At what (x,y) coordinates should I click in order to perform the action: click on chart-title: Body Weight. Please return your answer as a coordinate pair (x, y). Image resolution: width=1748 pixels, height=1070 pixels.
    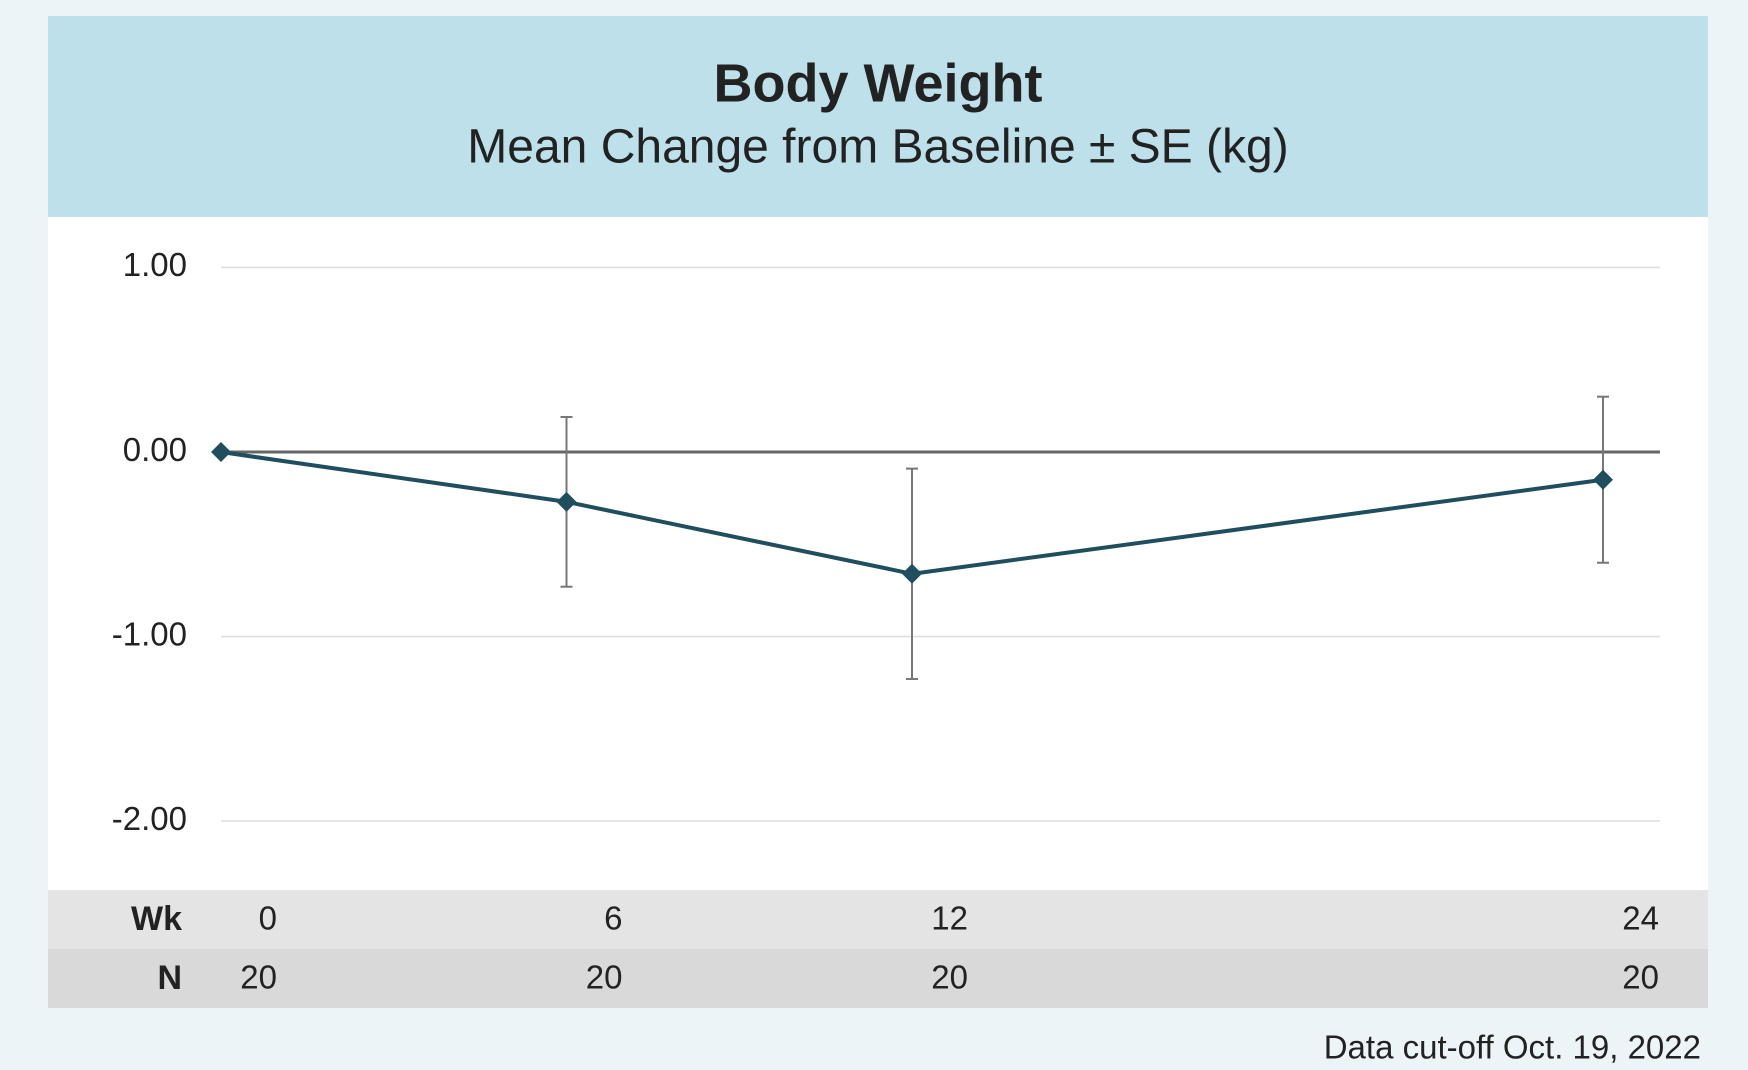
    Looking at the image, I should click on (878, 83).